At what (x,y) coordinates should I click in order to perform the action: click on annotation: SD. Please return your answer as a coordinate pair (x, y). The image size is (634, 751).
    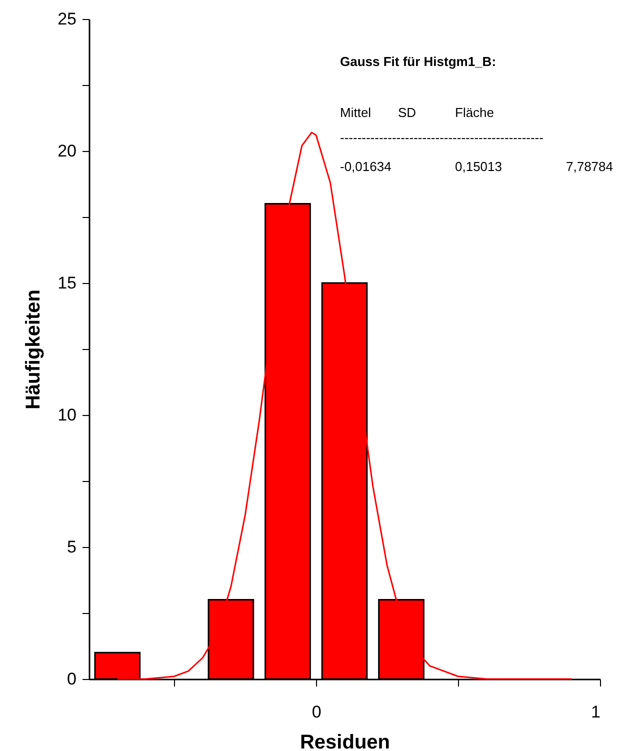
    Looking at the image, I should click on (407, 112).